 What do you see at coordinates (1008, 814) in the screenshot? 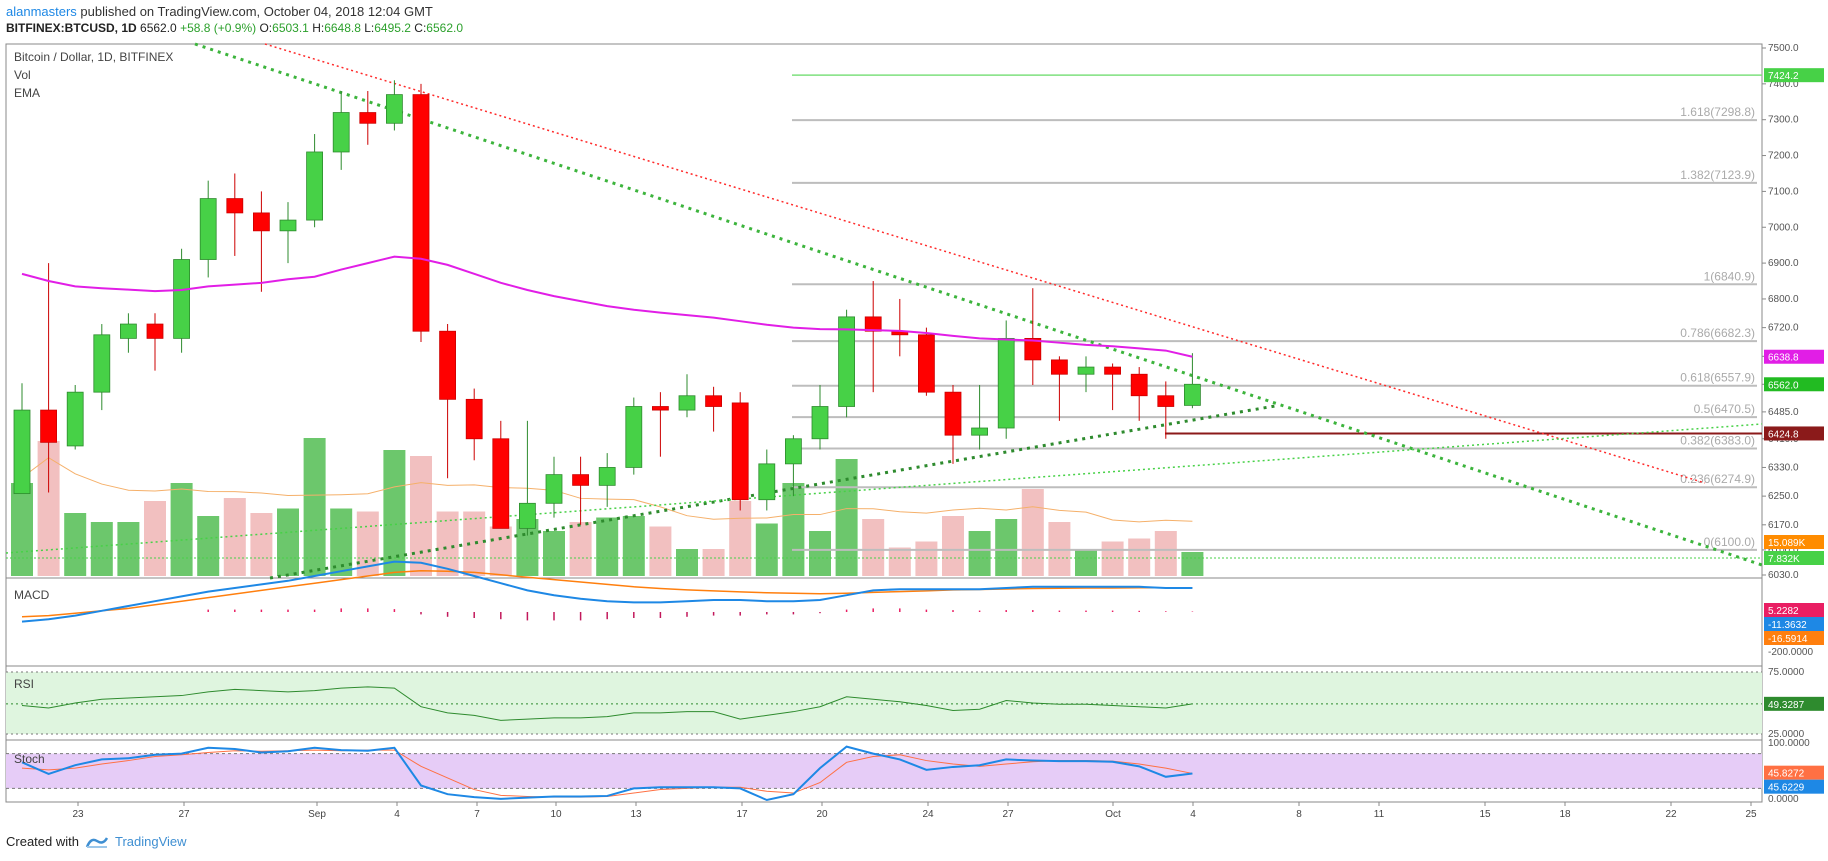
I see `date-tick-label: 27` at bounding box center [1008, 814].